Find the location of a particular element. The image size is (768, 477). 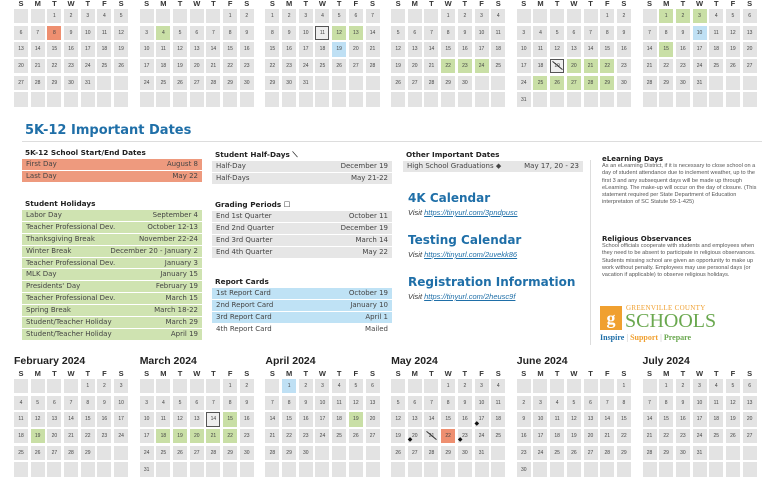

table-row: Presidents' Day February 19 is located at coordinates (112, 287).